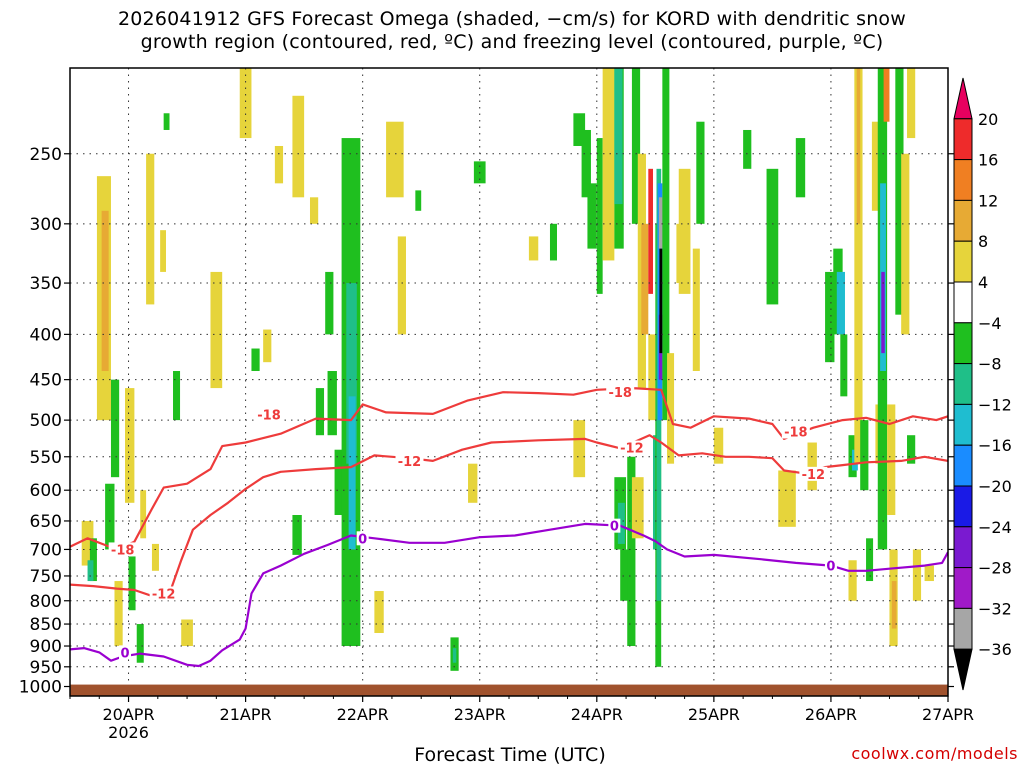 The width and height of the screenshot is (1024, 768). Describe the element at coordinates (46, 668) in the screenshot. I see `y-tick-label: 950` at that location.